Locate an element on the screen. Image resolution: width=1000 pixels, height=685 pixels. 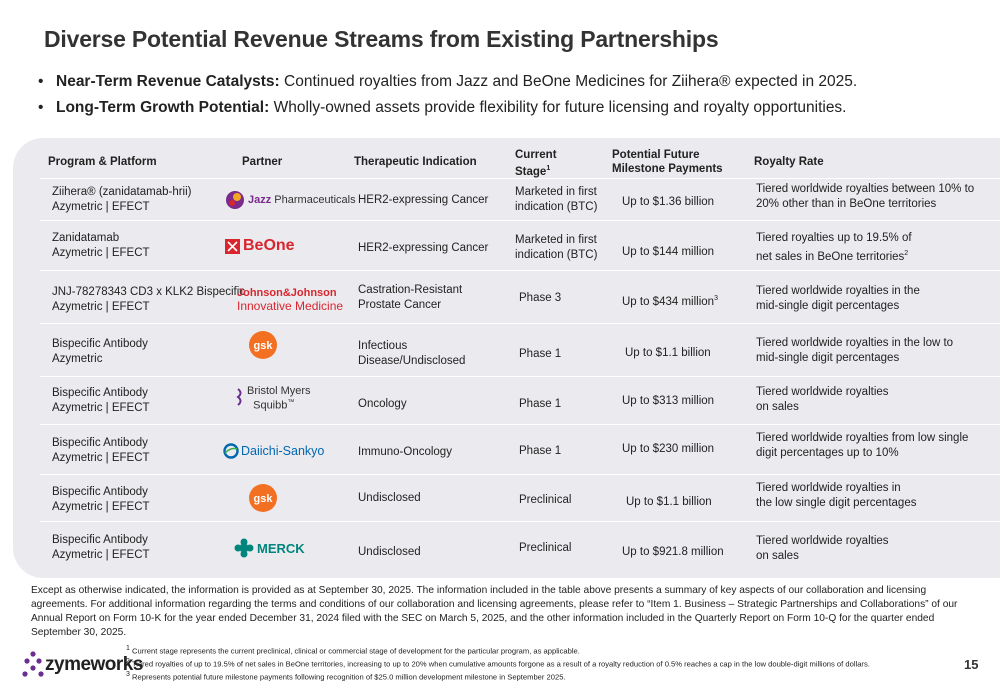
merck-logo: MERCK is located at coordinates (269, 548).